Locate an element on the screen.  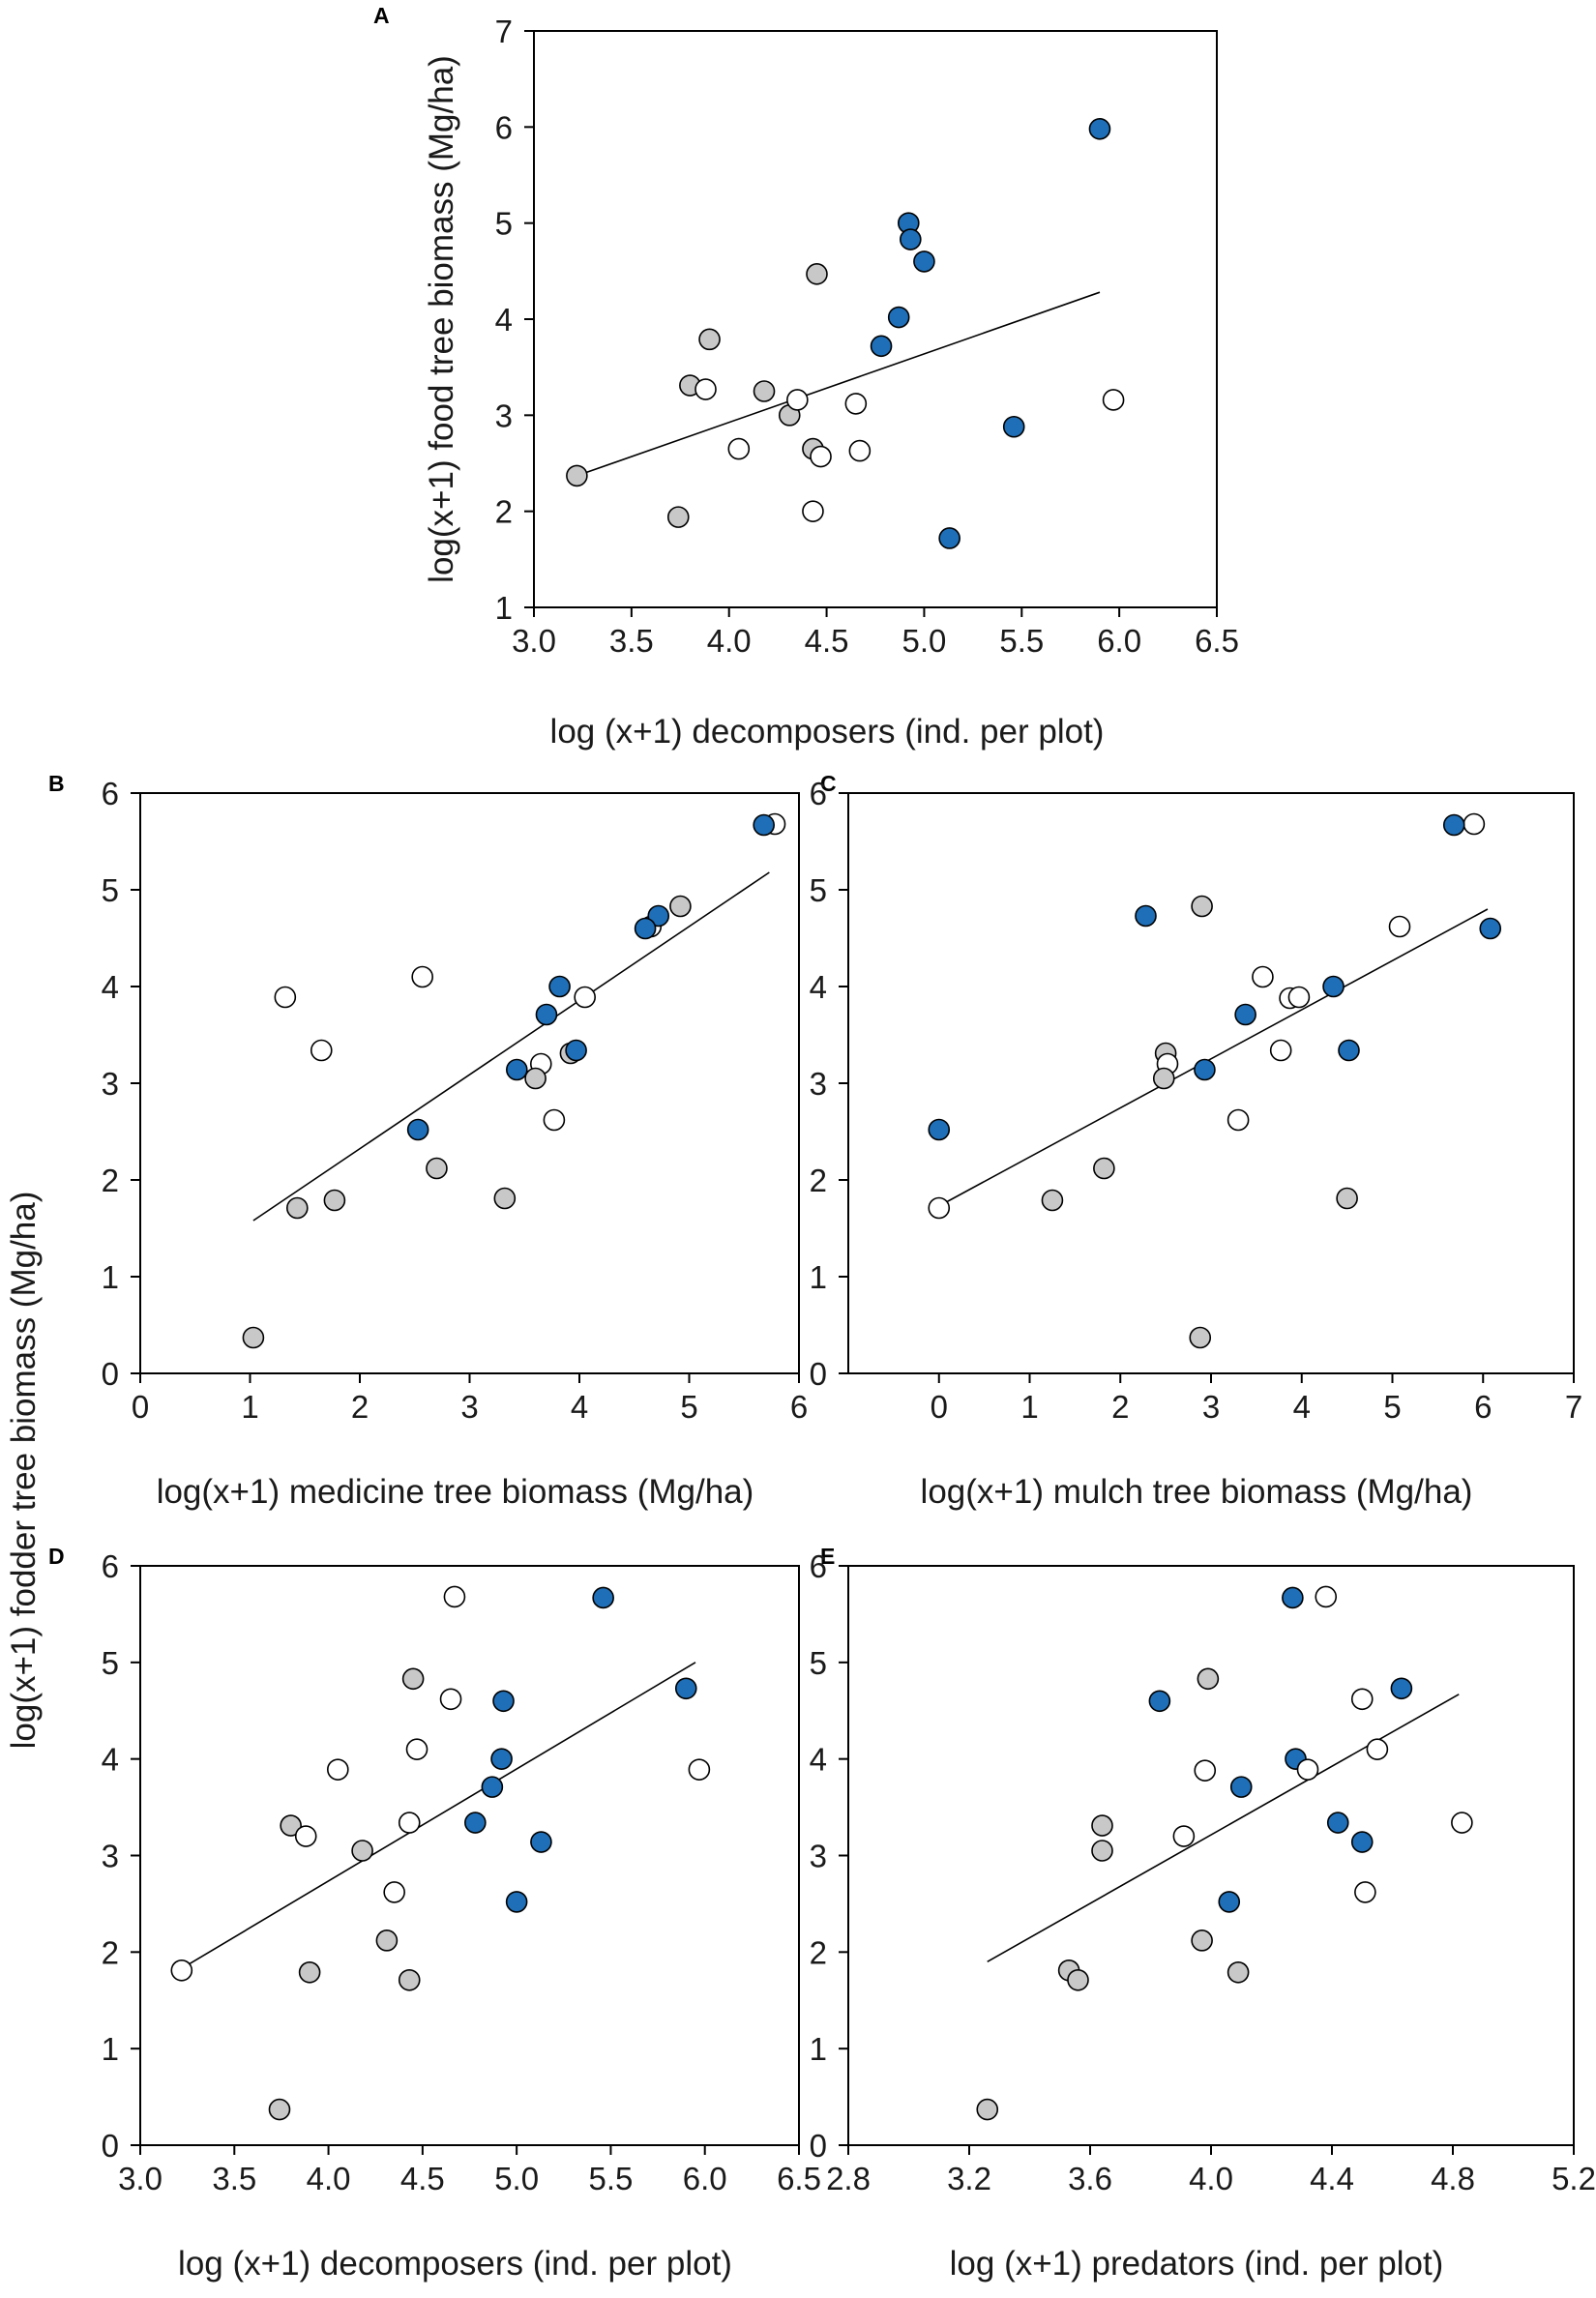
x-tick-label: 6 is located at coordinates (1483, 1407).